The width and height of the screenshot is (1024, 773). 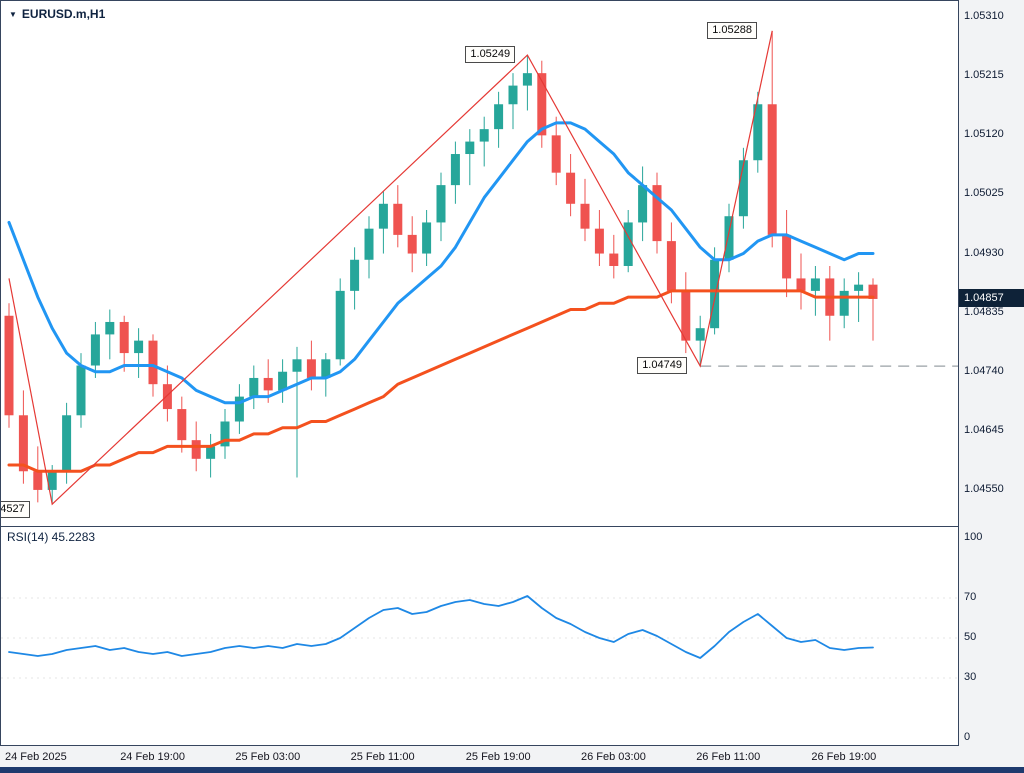 What do you see at coordinates (153, 757) in the screenshot?
I see `time-axis-label: 24 Feb 19:00` at bounding box center [153, 757].